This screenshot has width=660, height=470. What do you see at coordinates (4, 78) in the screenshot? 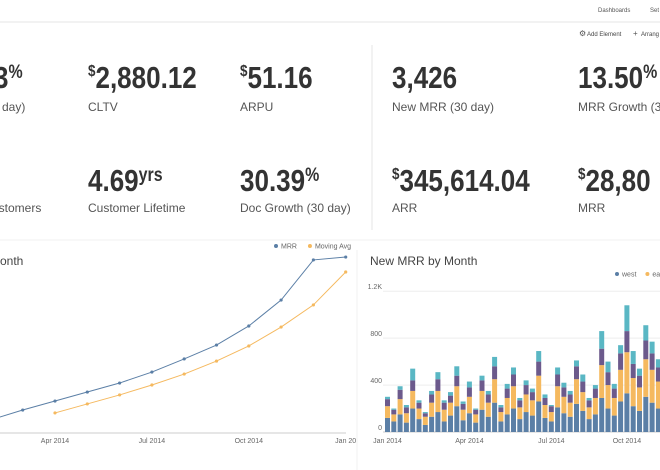
I see `kpi-number: 3` at bounding box center [4, 78].